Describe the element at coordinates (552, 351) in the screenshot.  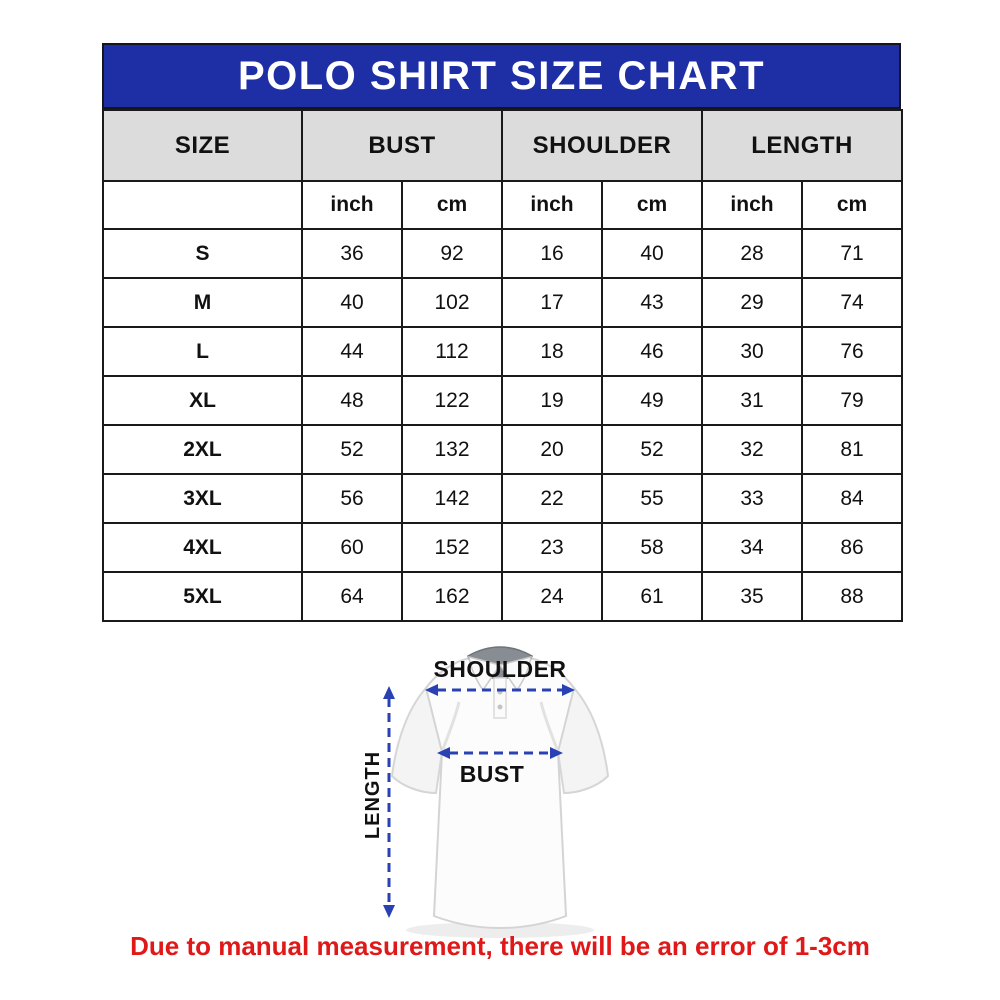
I see `value-cell: 18` at that location.